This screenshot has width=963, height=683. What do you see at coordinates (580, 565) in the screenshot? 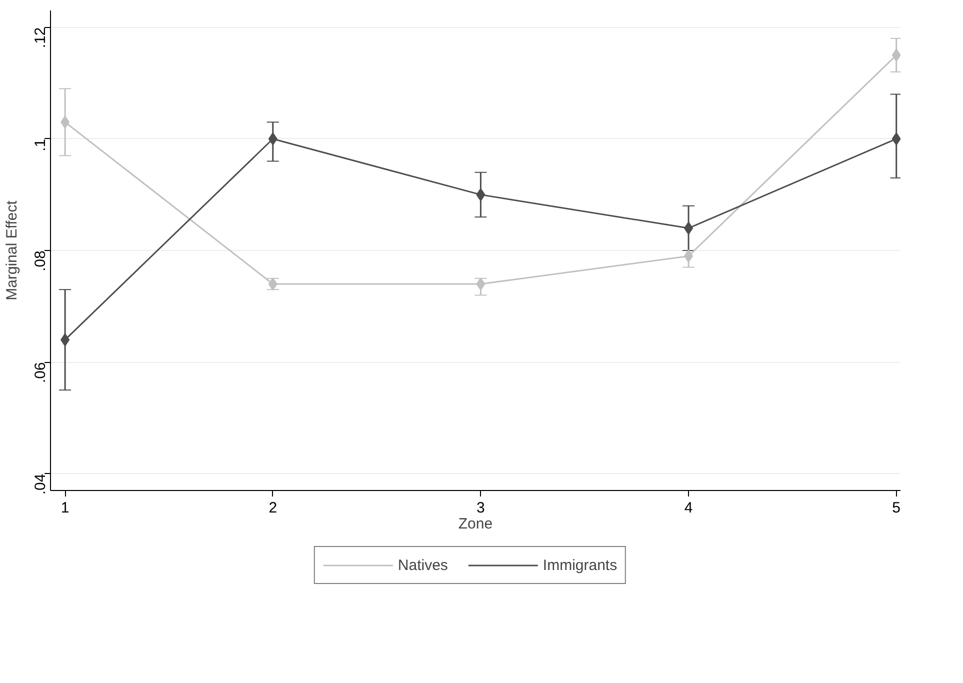
I see `legend-label: Immigrants` at bounding box center [580, 565].